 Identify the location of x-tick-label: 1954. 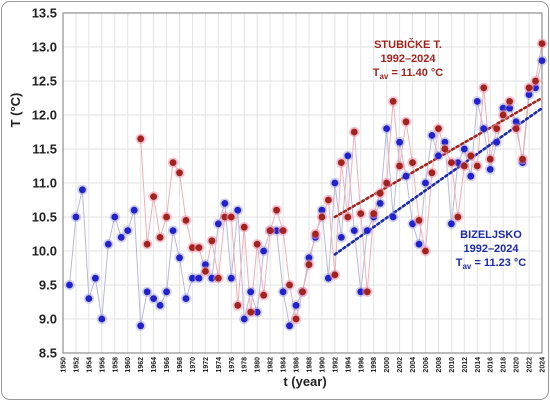
(89, 365).